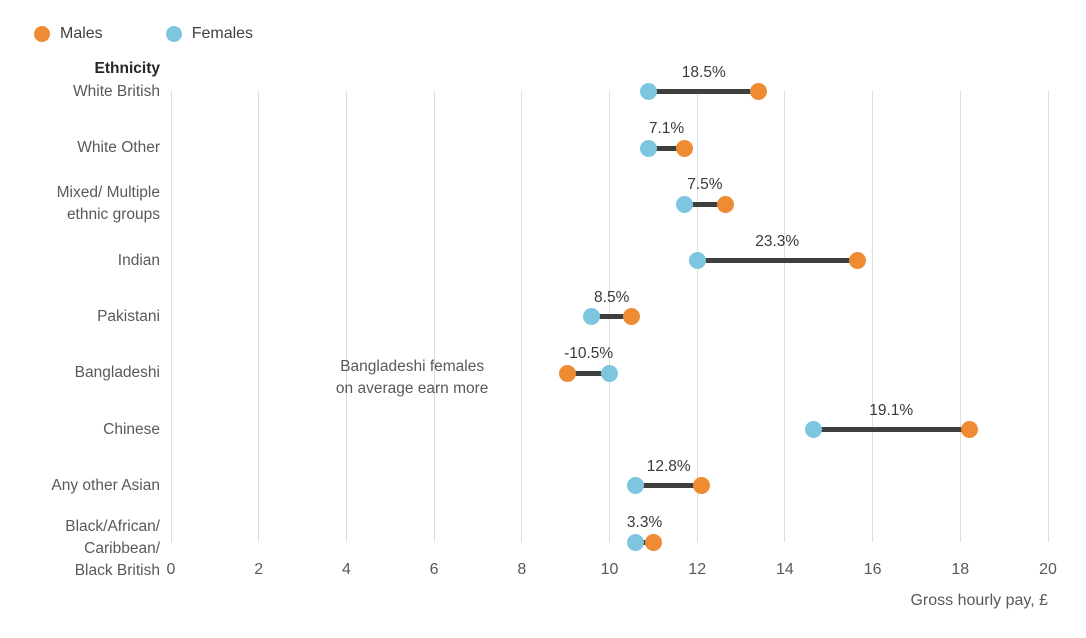  I want to click on x-tick-label: 16, so click(872, 569).